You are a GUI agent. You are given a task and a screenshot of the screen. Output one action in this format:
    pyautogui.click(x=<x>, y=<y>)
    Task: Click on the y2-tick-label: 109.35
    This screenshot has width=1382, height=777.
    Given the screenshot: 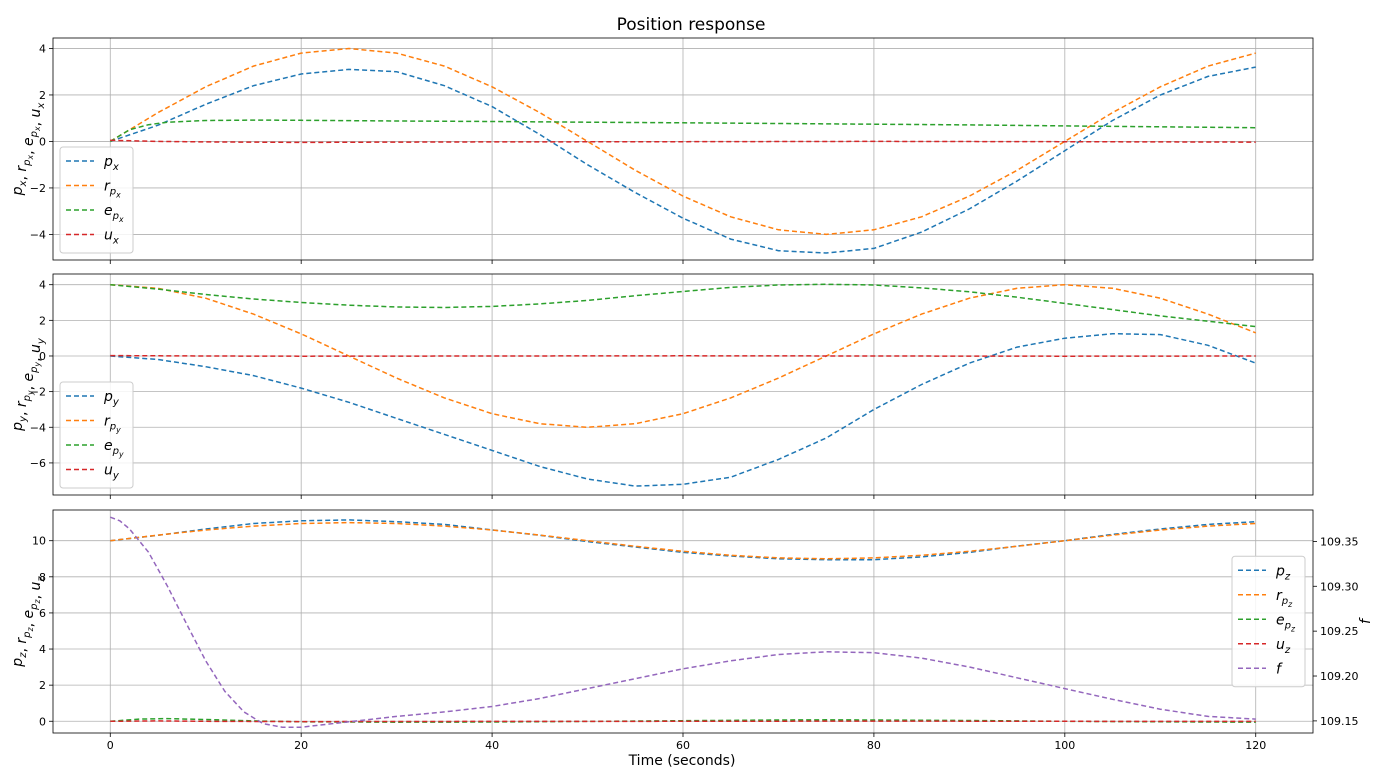 What is the action you would take?
    pyautogui.click(x=1339, y=541)
    